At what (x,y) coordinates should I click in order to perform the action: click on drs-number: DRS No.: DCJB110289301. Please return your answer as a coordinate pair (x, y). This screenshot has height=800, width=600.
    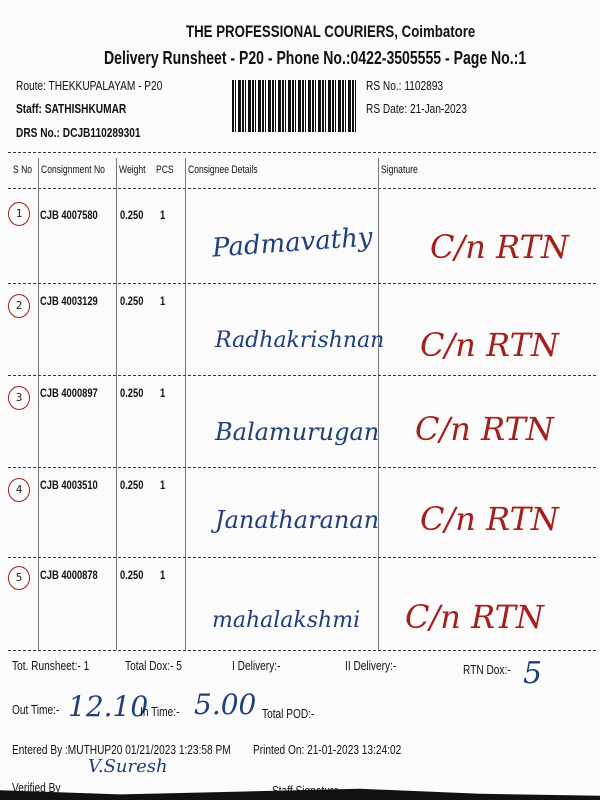
    Looking at the image, I should click on (78, 132).